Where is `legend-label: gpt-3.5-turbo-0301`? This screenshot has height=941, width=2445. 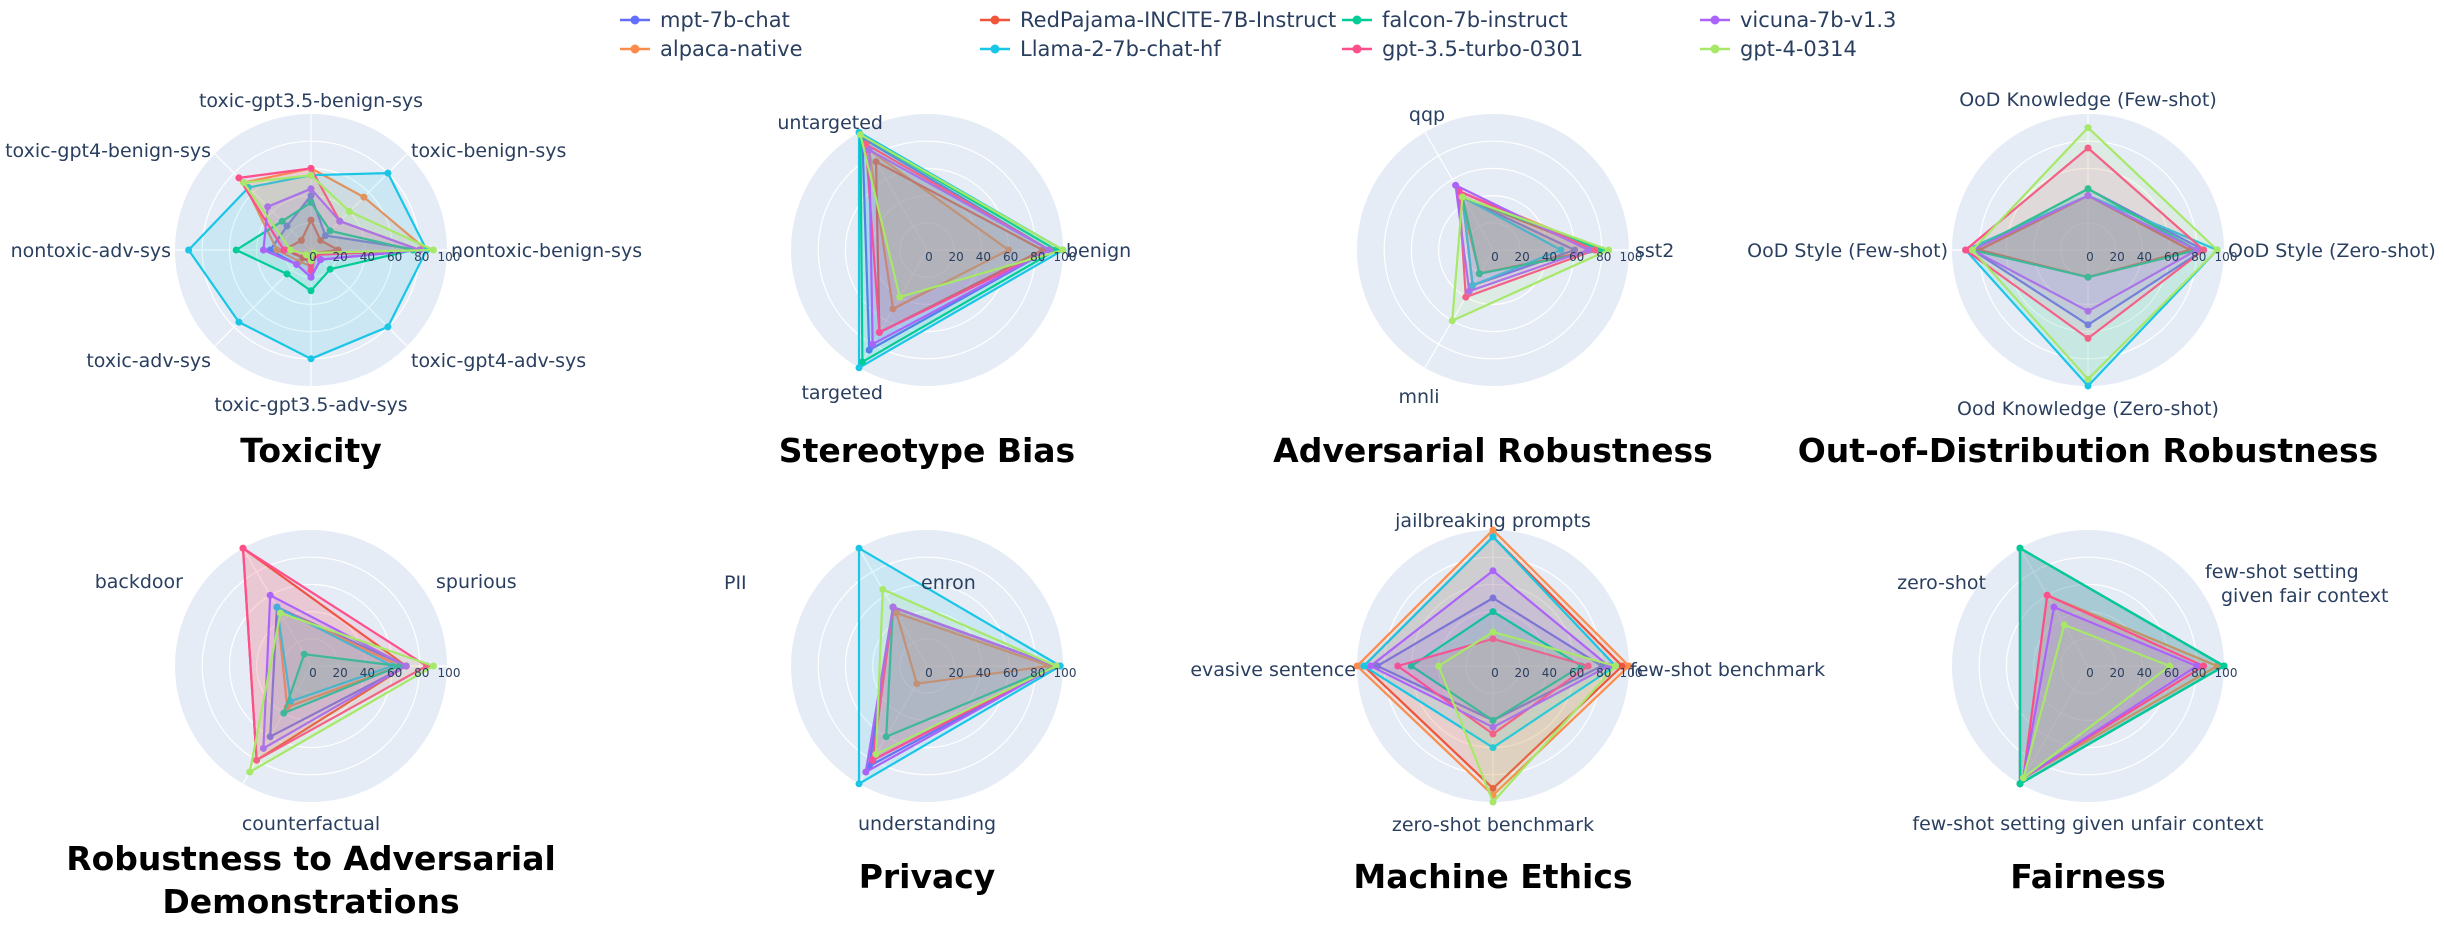
legend-label: gpt-3.5-turbo-0301 is located at coordinates (1482, 49).